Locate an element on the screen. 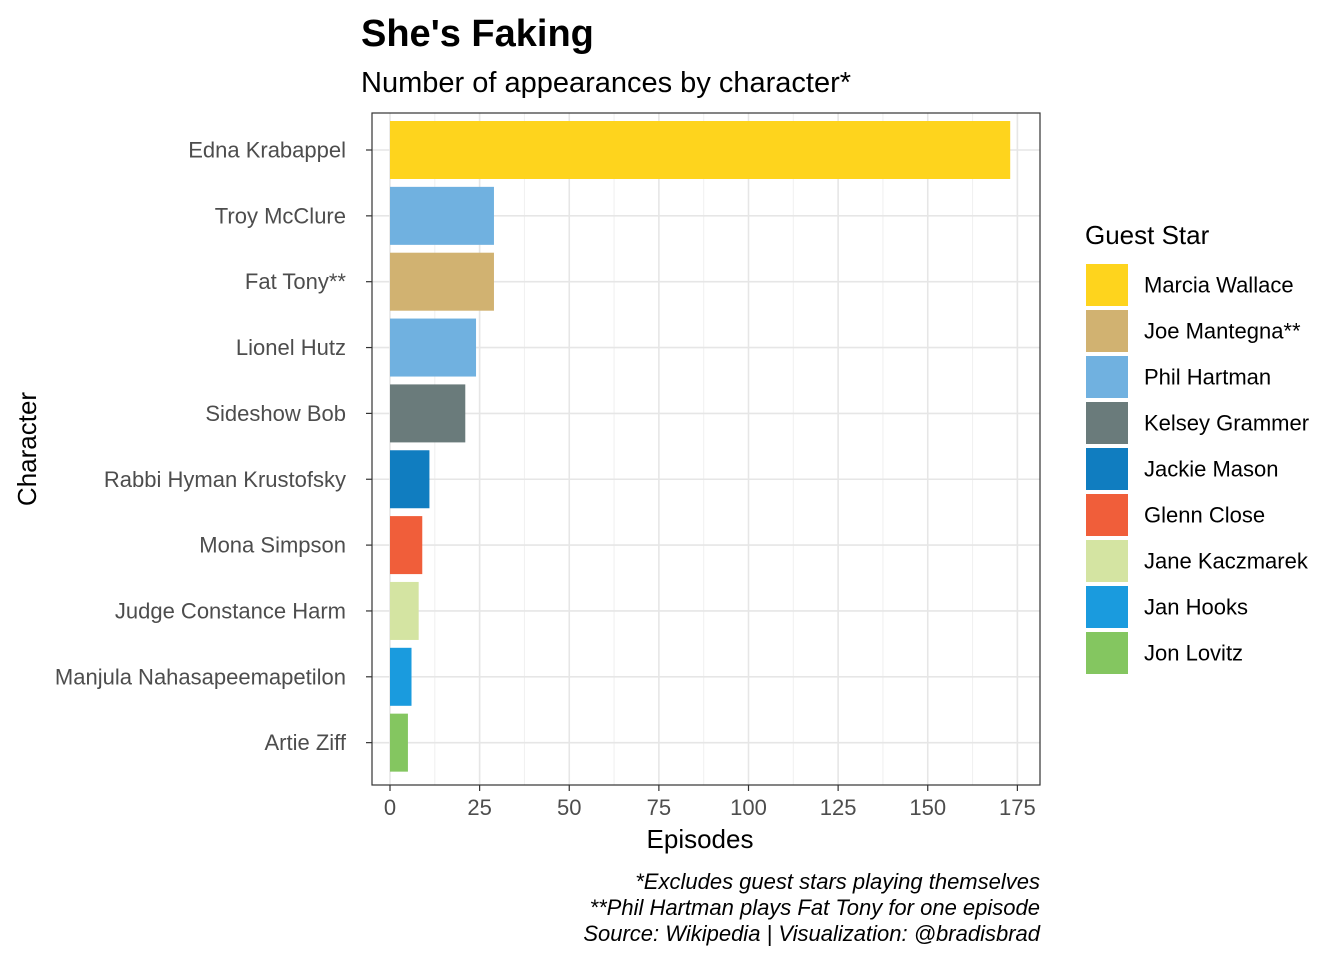  legend-label: Glenn Close is located at coordinates (1204, 515).